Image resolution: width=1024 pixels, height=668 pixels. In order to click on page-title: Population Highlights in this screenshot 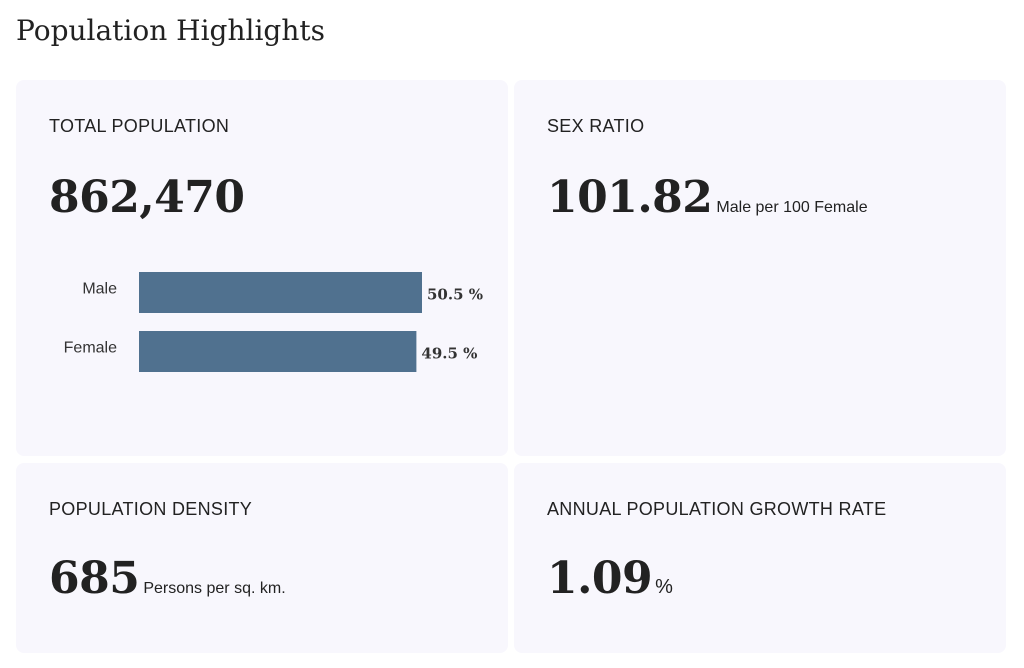, I will do `click(170, 30)`.